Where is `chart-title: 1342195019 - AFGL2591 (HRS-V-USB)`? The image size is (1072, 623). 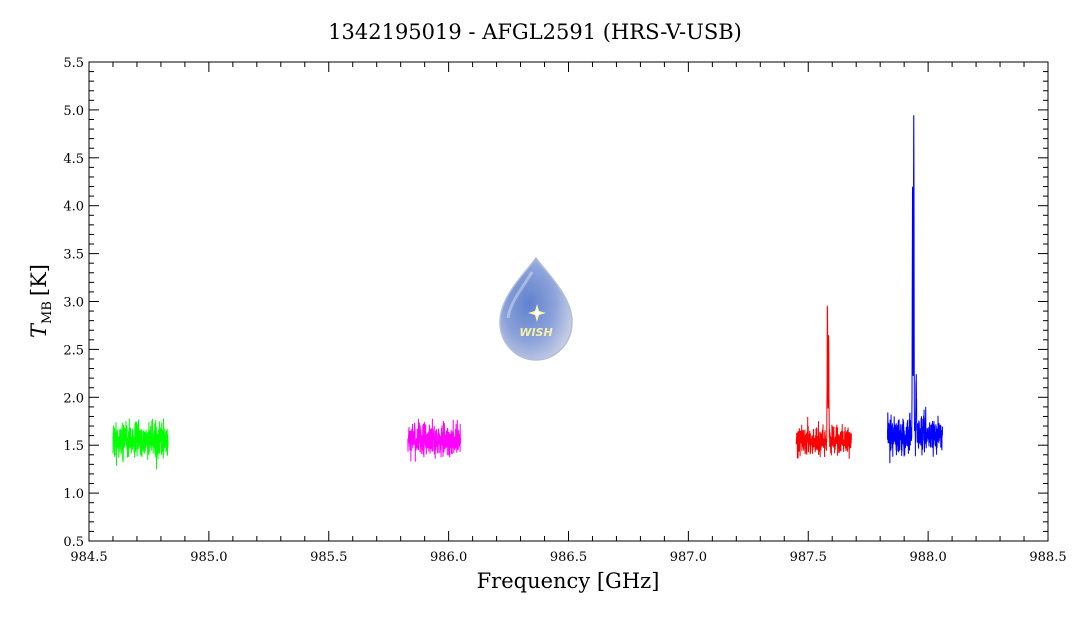
chart-title: 1342195019 - AFGL2591 (HRS-V-USB) is located at coordinates (535, 32).